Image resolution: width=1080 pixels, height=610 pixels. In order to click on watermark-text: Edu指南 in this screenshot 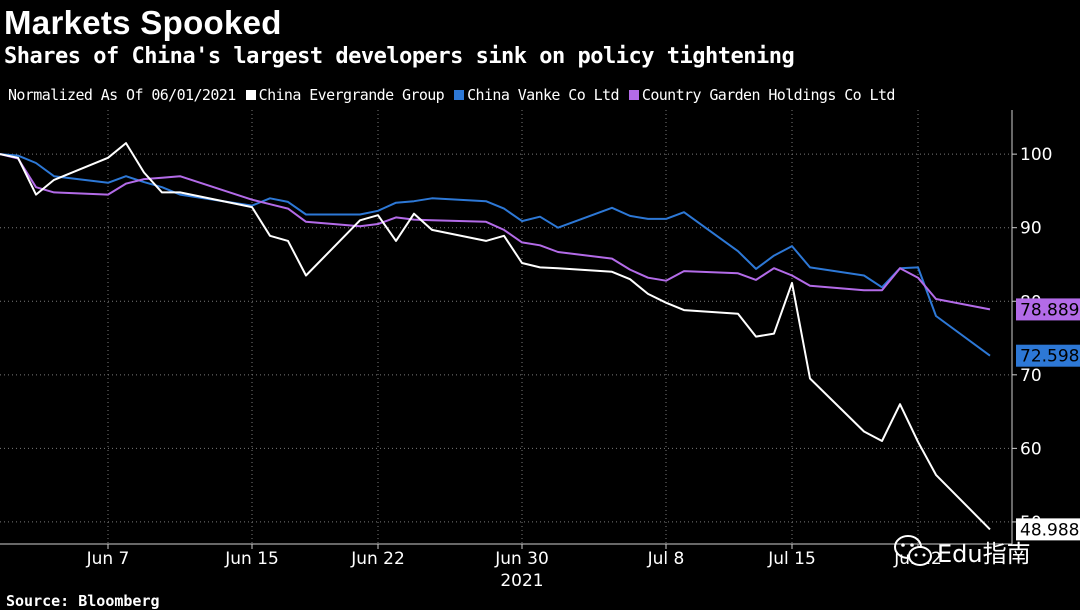, I will do `click(984, 553)`.